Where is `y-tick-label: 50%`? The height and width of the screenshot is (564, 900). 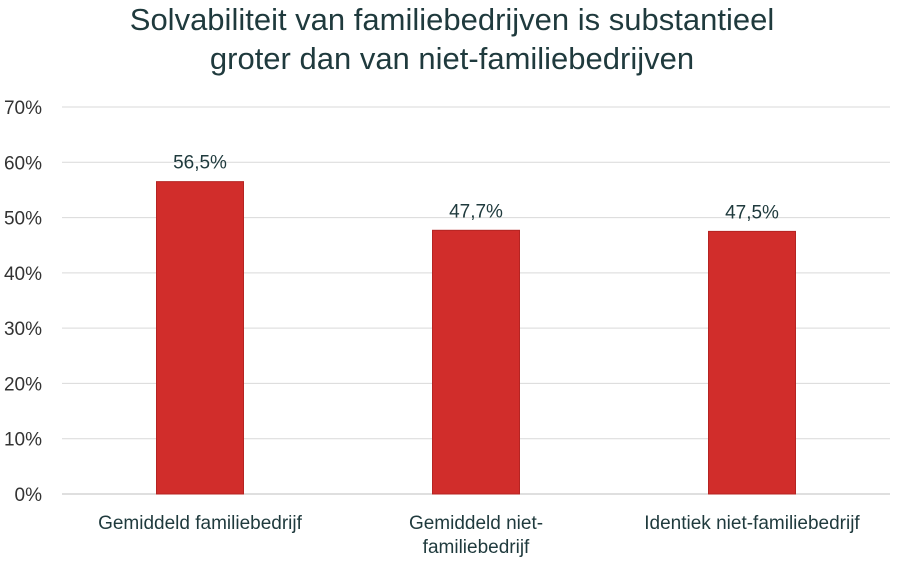 y-tick-label: 50% is located at coordinates (23, 219).